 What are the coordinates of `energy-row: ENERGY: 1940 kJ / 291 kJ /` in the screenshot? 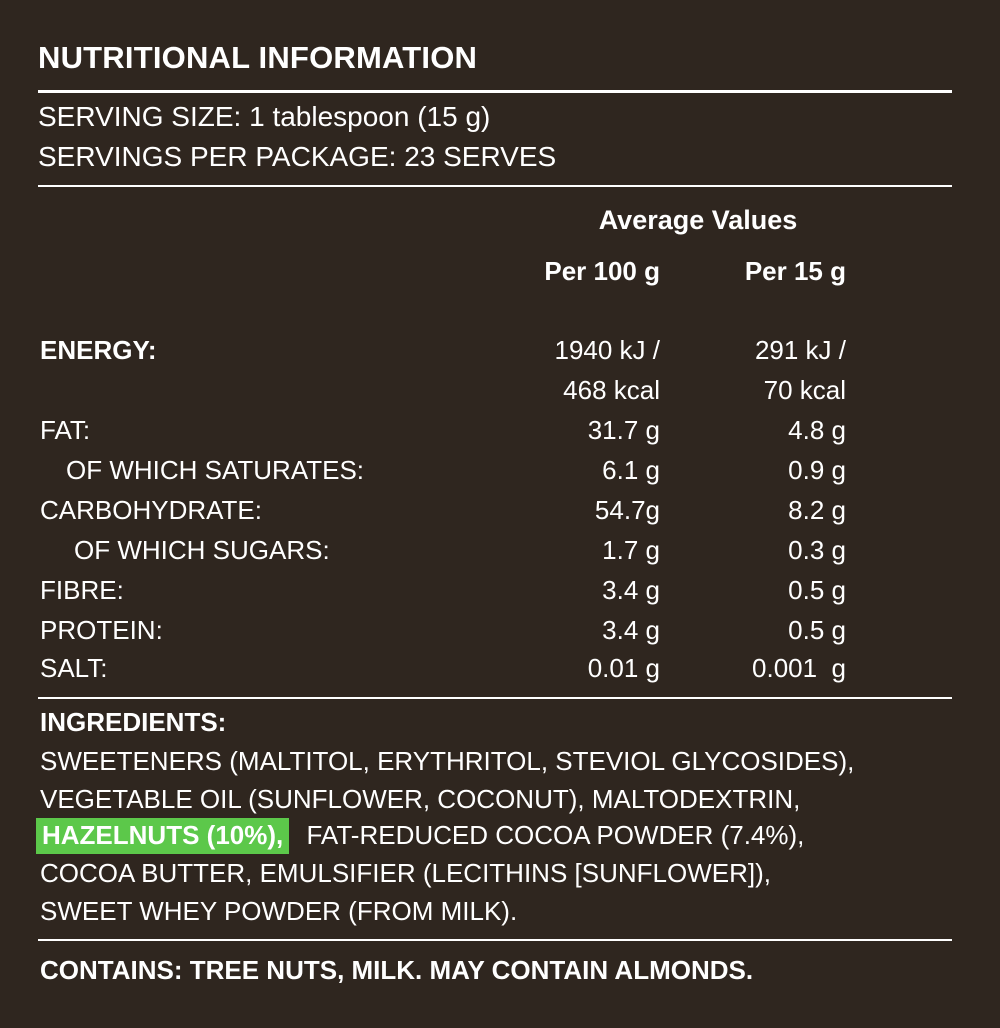 It's located at (495, 350).